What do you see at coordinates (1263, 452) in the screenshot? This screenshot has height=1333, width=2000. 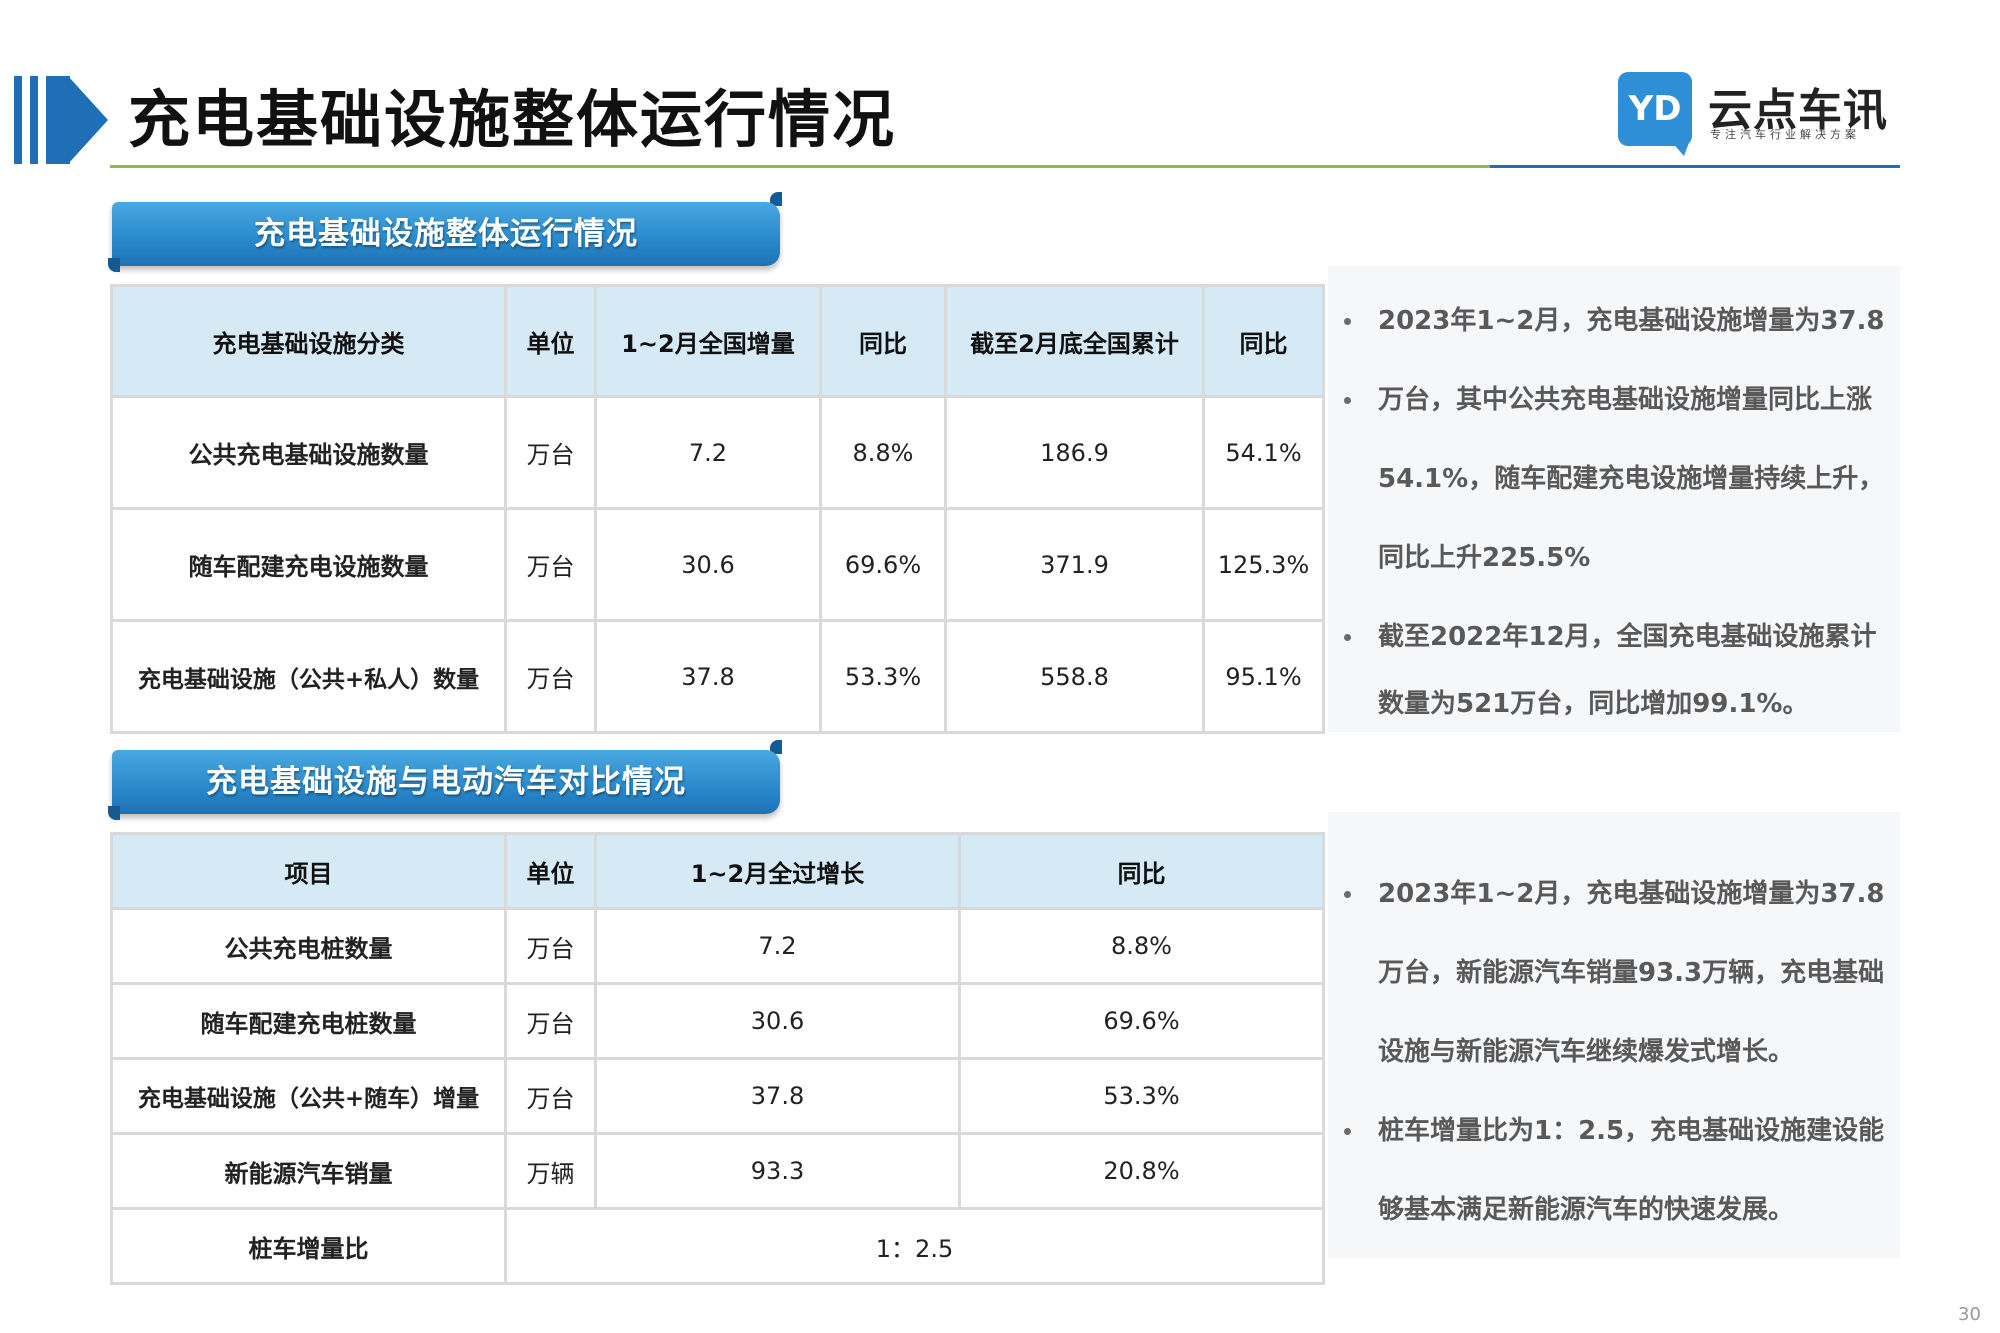 I see `table-cell: 54.1%` at bounding box center [1263, 452].